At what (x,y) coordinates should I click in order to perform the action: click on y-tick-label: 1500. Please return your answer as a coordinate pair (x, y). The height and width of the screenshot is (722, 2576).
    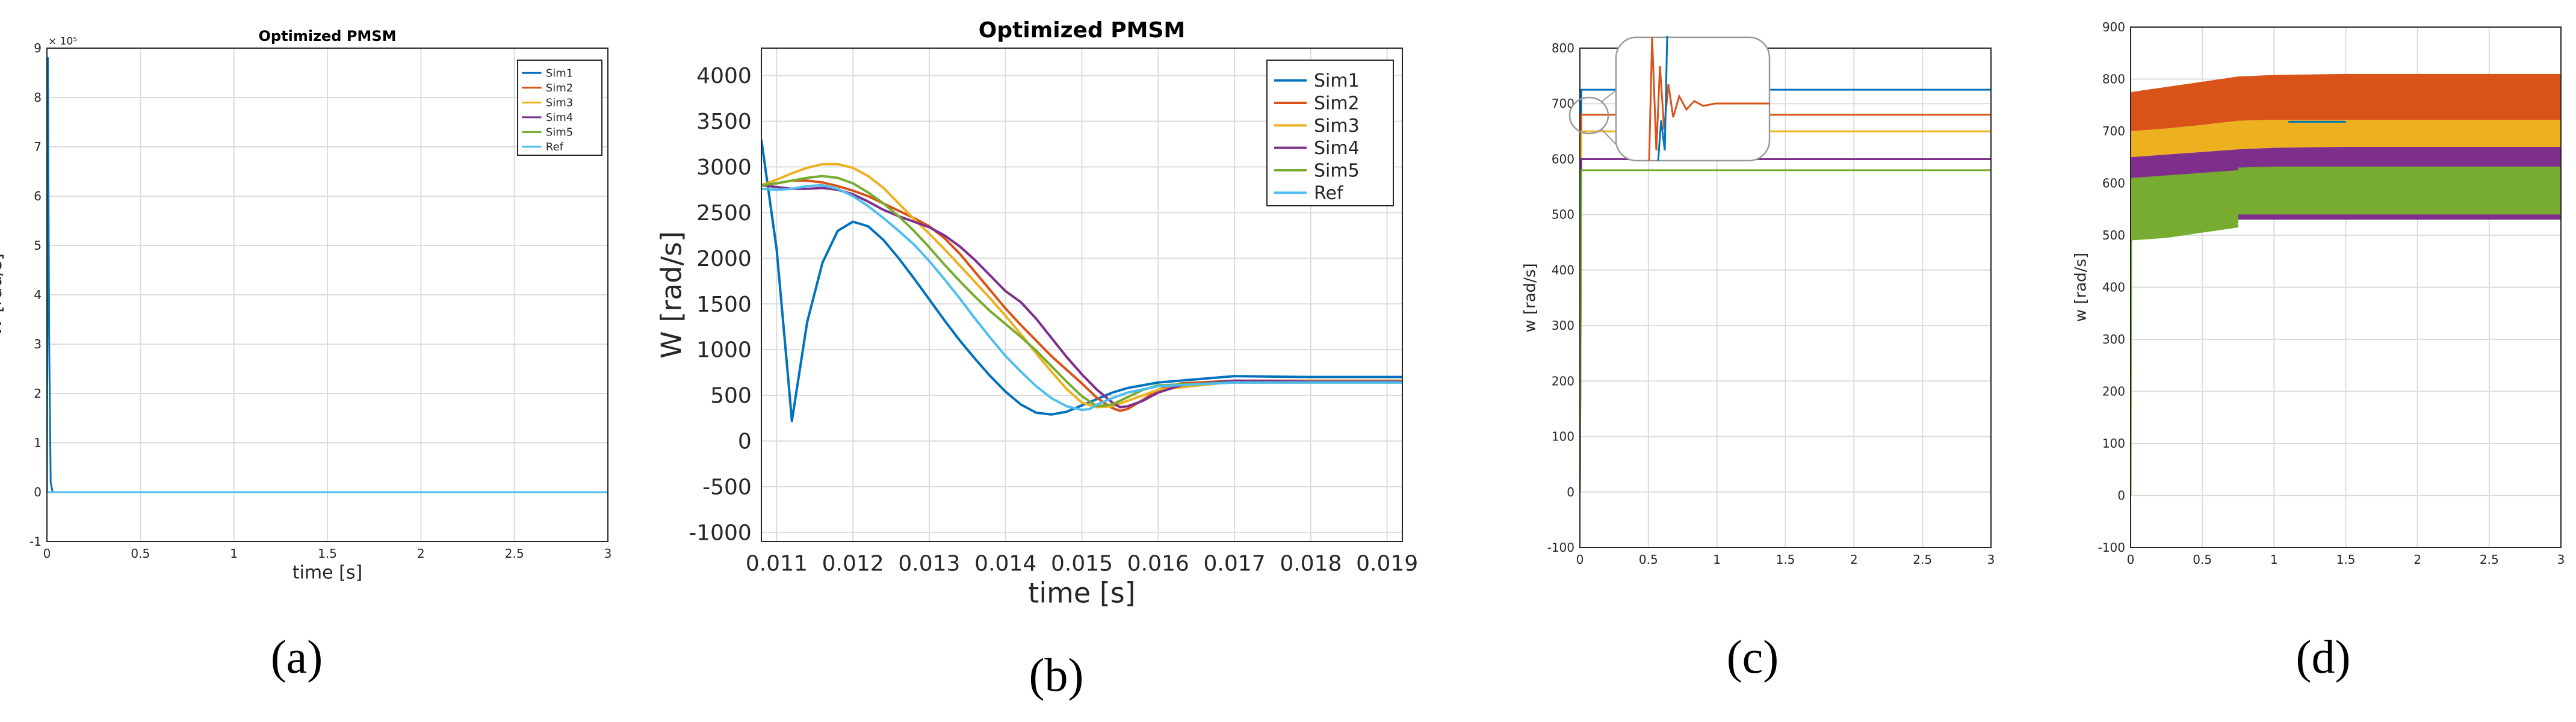
    Looking at the image, I should click on (724, 304).